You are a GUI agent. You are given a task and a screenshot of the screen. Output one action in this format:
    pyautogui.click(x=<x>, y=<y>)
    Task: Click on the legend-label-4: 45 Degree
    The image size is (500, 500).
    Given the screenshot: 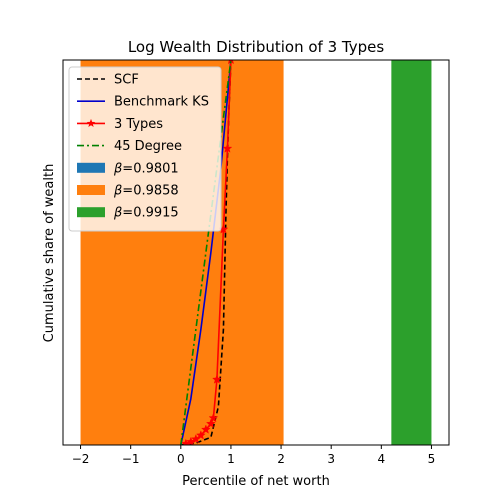 What is the action you would take?
    pyautogui.click(x=148, y=146)
    